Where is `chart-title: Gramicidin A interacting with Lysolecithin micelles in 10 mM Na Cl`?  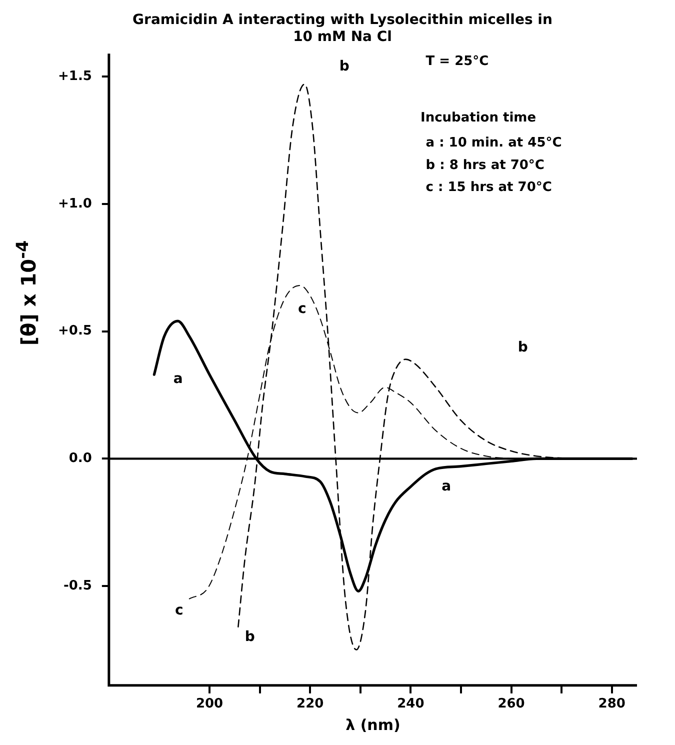 chart-title: Gramicidin A interacting with Lysolecithin micelles in 10 mM Na Cl is located at coordinates (342, 28).